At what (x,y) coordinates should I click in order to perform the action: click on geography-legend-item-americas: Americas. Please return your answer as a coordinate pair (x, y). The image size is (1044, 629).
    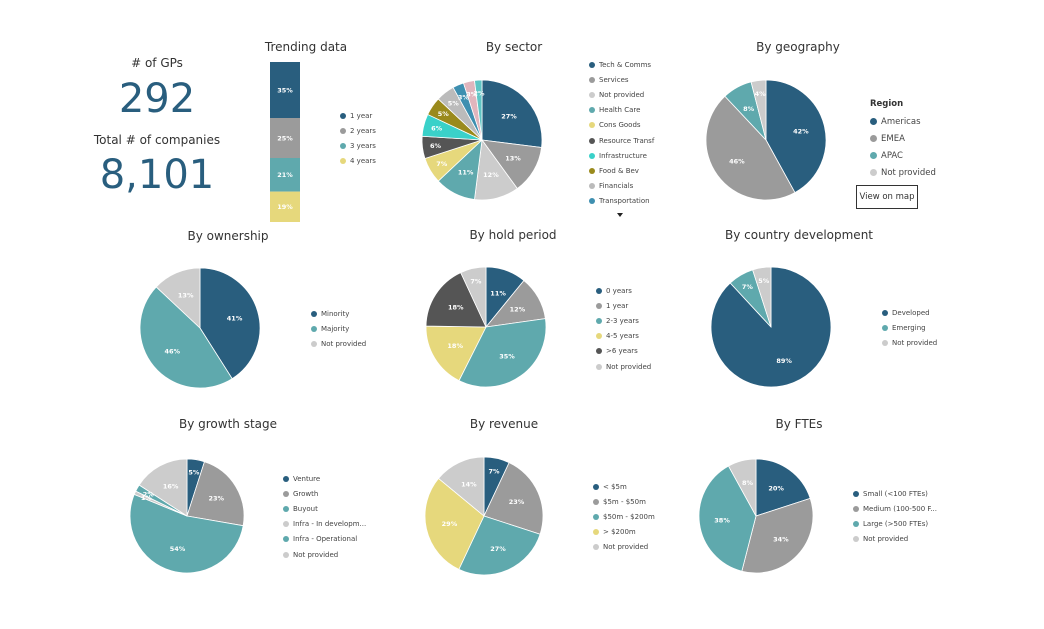
    Looking at the image, I should click on (903, 121).